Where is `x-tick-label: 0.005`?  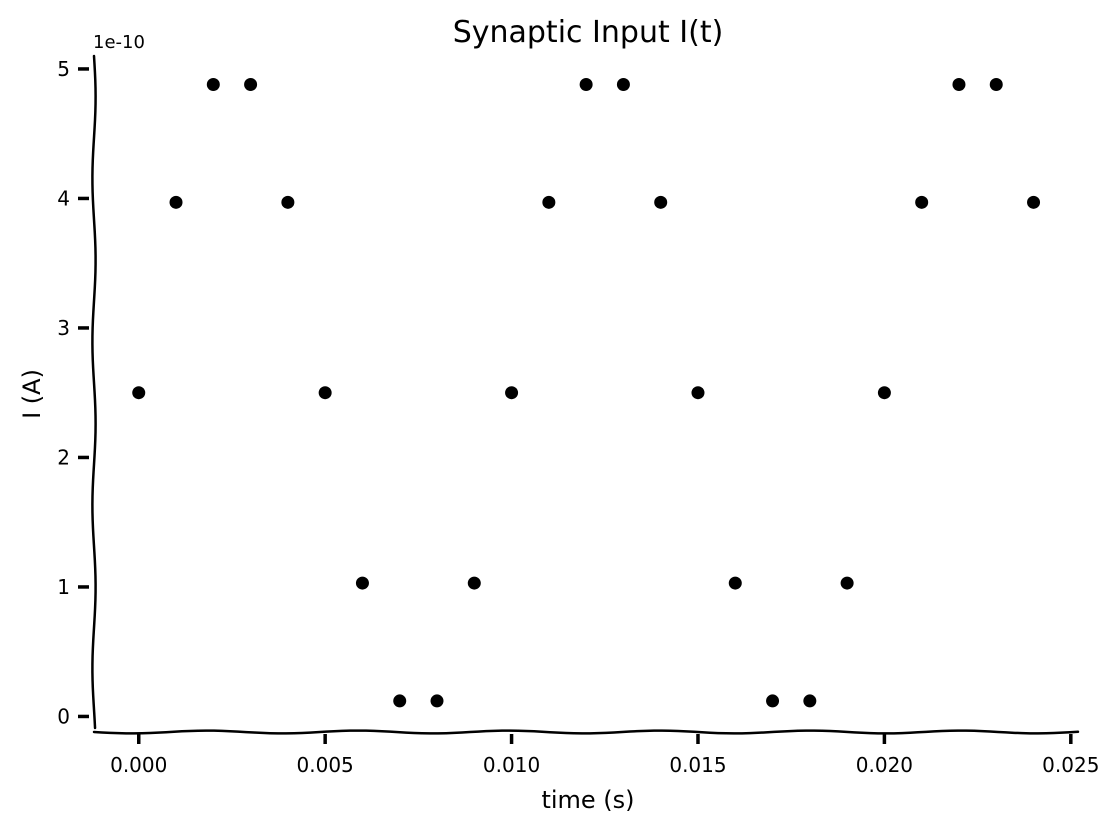 x-tick-label: 0.005 is located at coordinates (325, 765).